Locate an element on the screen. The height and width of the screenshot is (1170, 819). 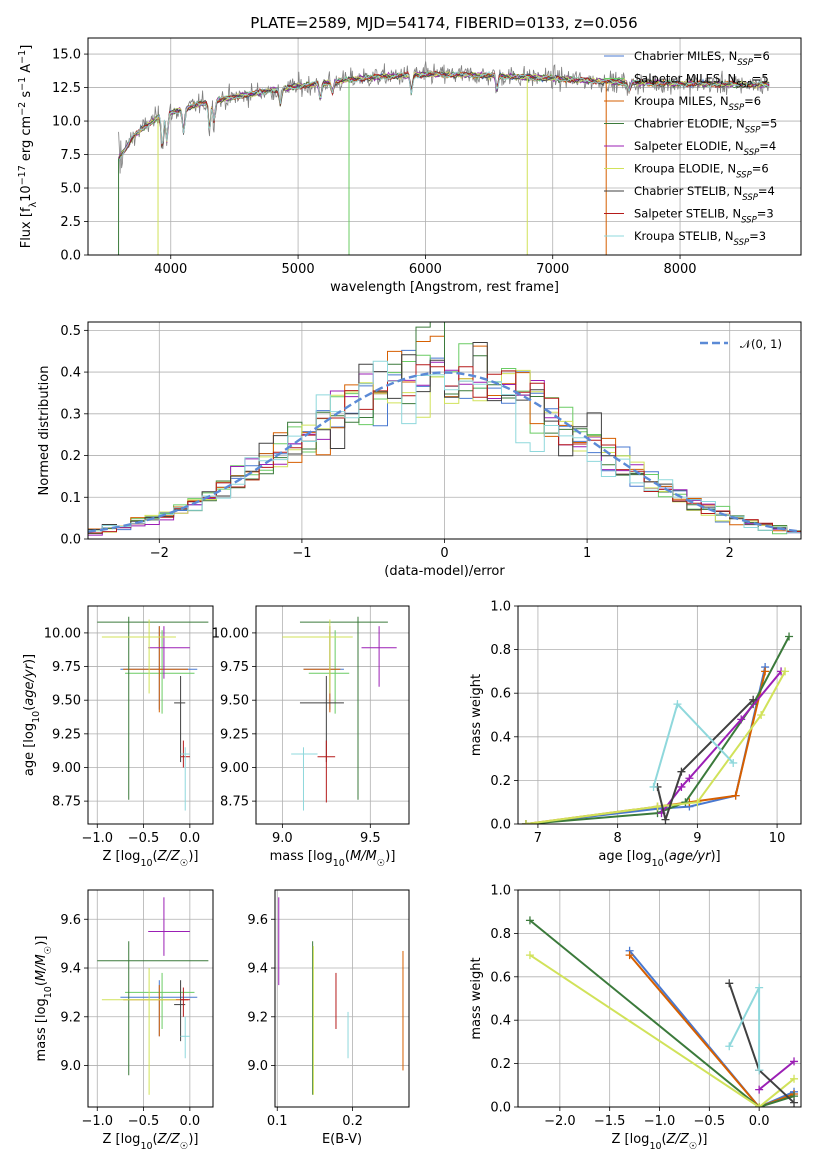
y-tick-label: 9.6 is located at coordinates (257, 920).